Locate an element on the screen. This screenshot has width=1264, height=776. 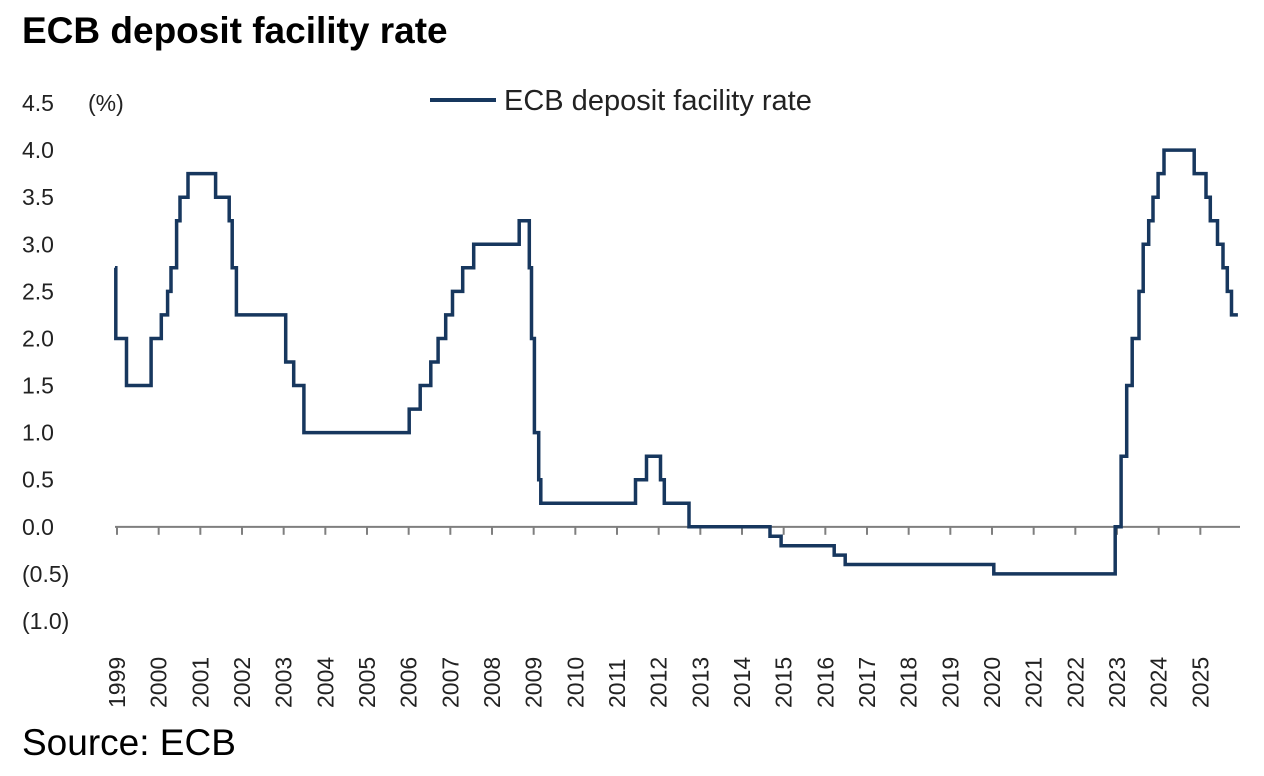
legend: ECB deposit facility rate is located at coordinates (621, 101).